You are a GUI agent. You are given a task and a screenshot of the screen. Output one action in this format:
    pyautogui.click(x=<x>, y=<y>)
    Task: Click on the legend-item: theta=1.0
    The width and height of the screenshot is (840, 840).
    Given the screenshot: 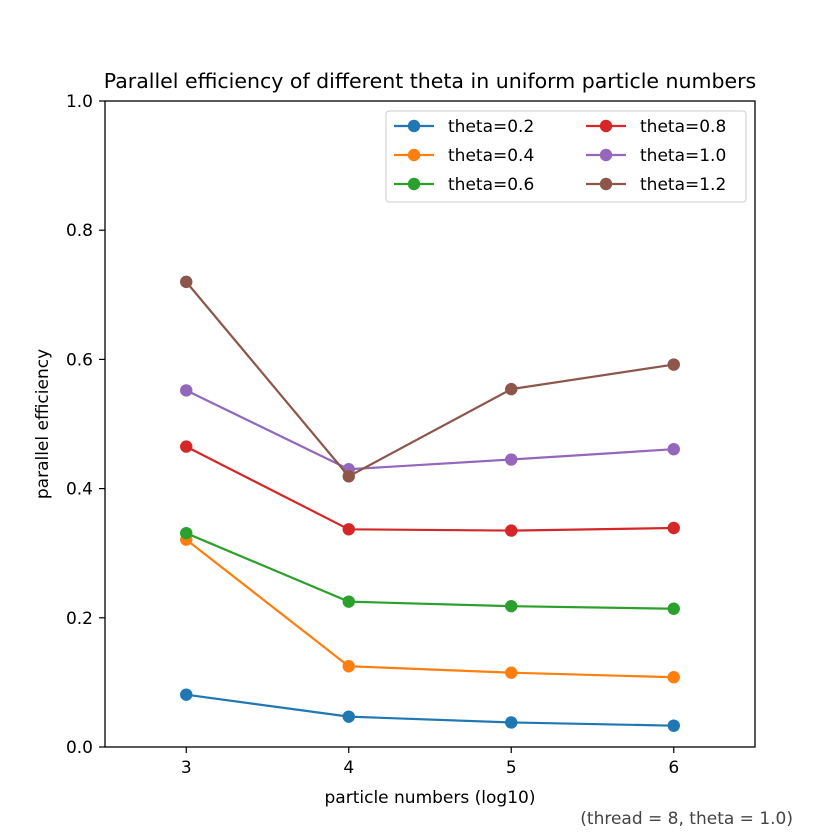 What is the action you would take?
    pyautogui.click(x=656, y=156)
    